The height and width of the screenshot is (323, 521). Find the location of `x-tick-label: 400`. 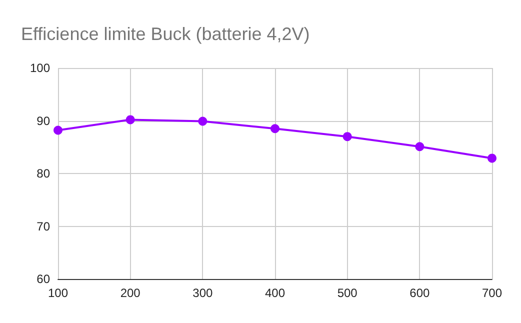

x-tick-label: 400 is located at coordinates (275, 293).